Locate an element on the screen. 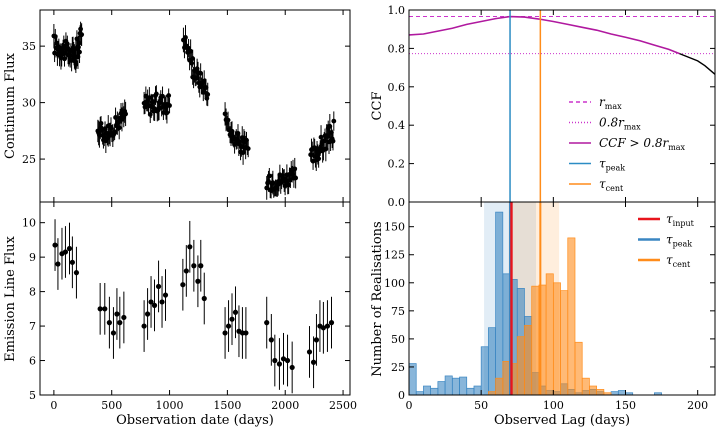 Image resolution: width=723 pixels, height=432 pixels. x-tick-label: 1500 is located at coordinates (227, 405).